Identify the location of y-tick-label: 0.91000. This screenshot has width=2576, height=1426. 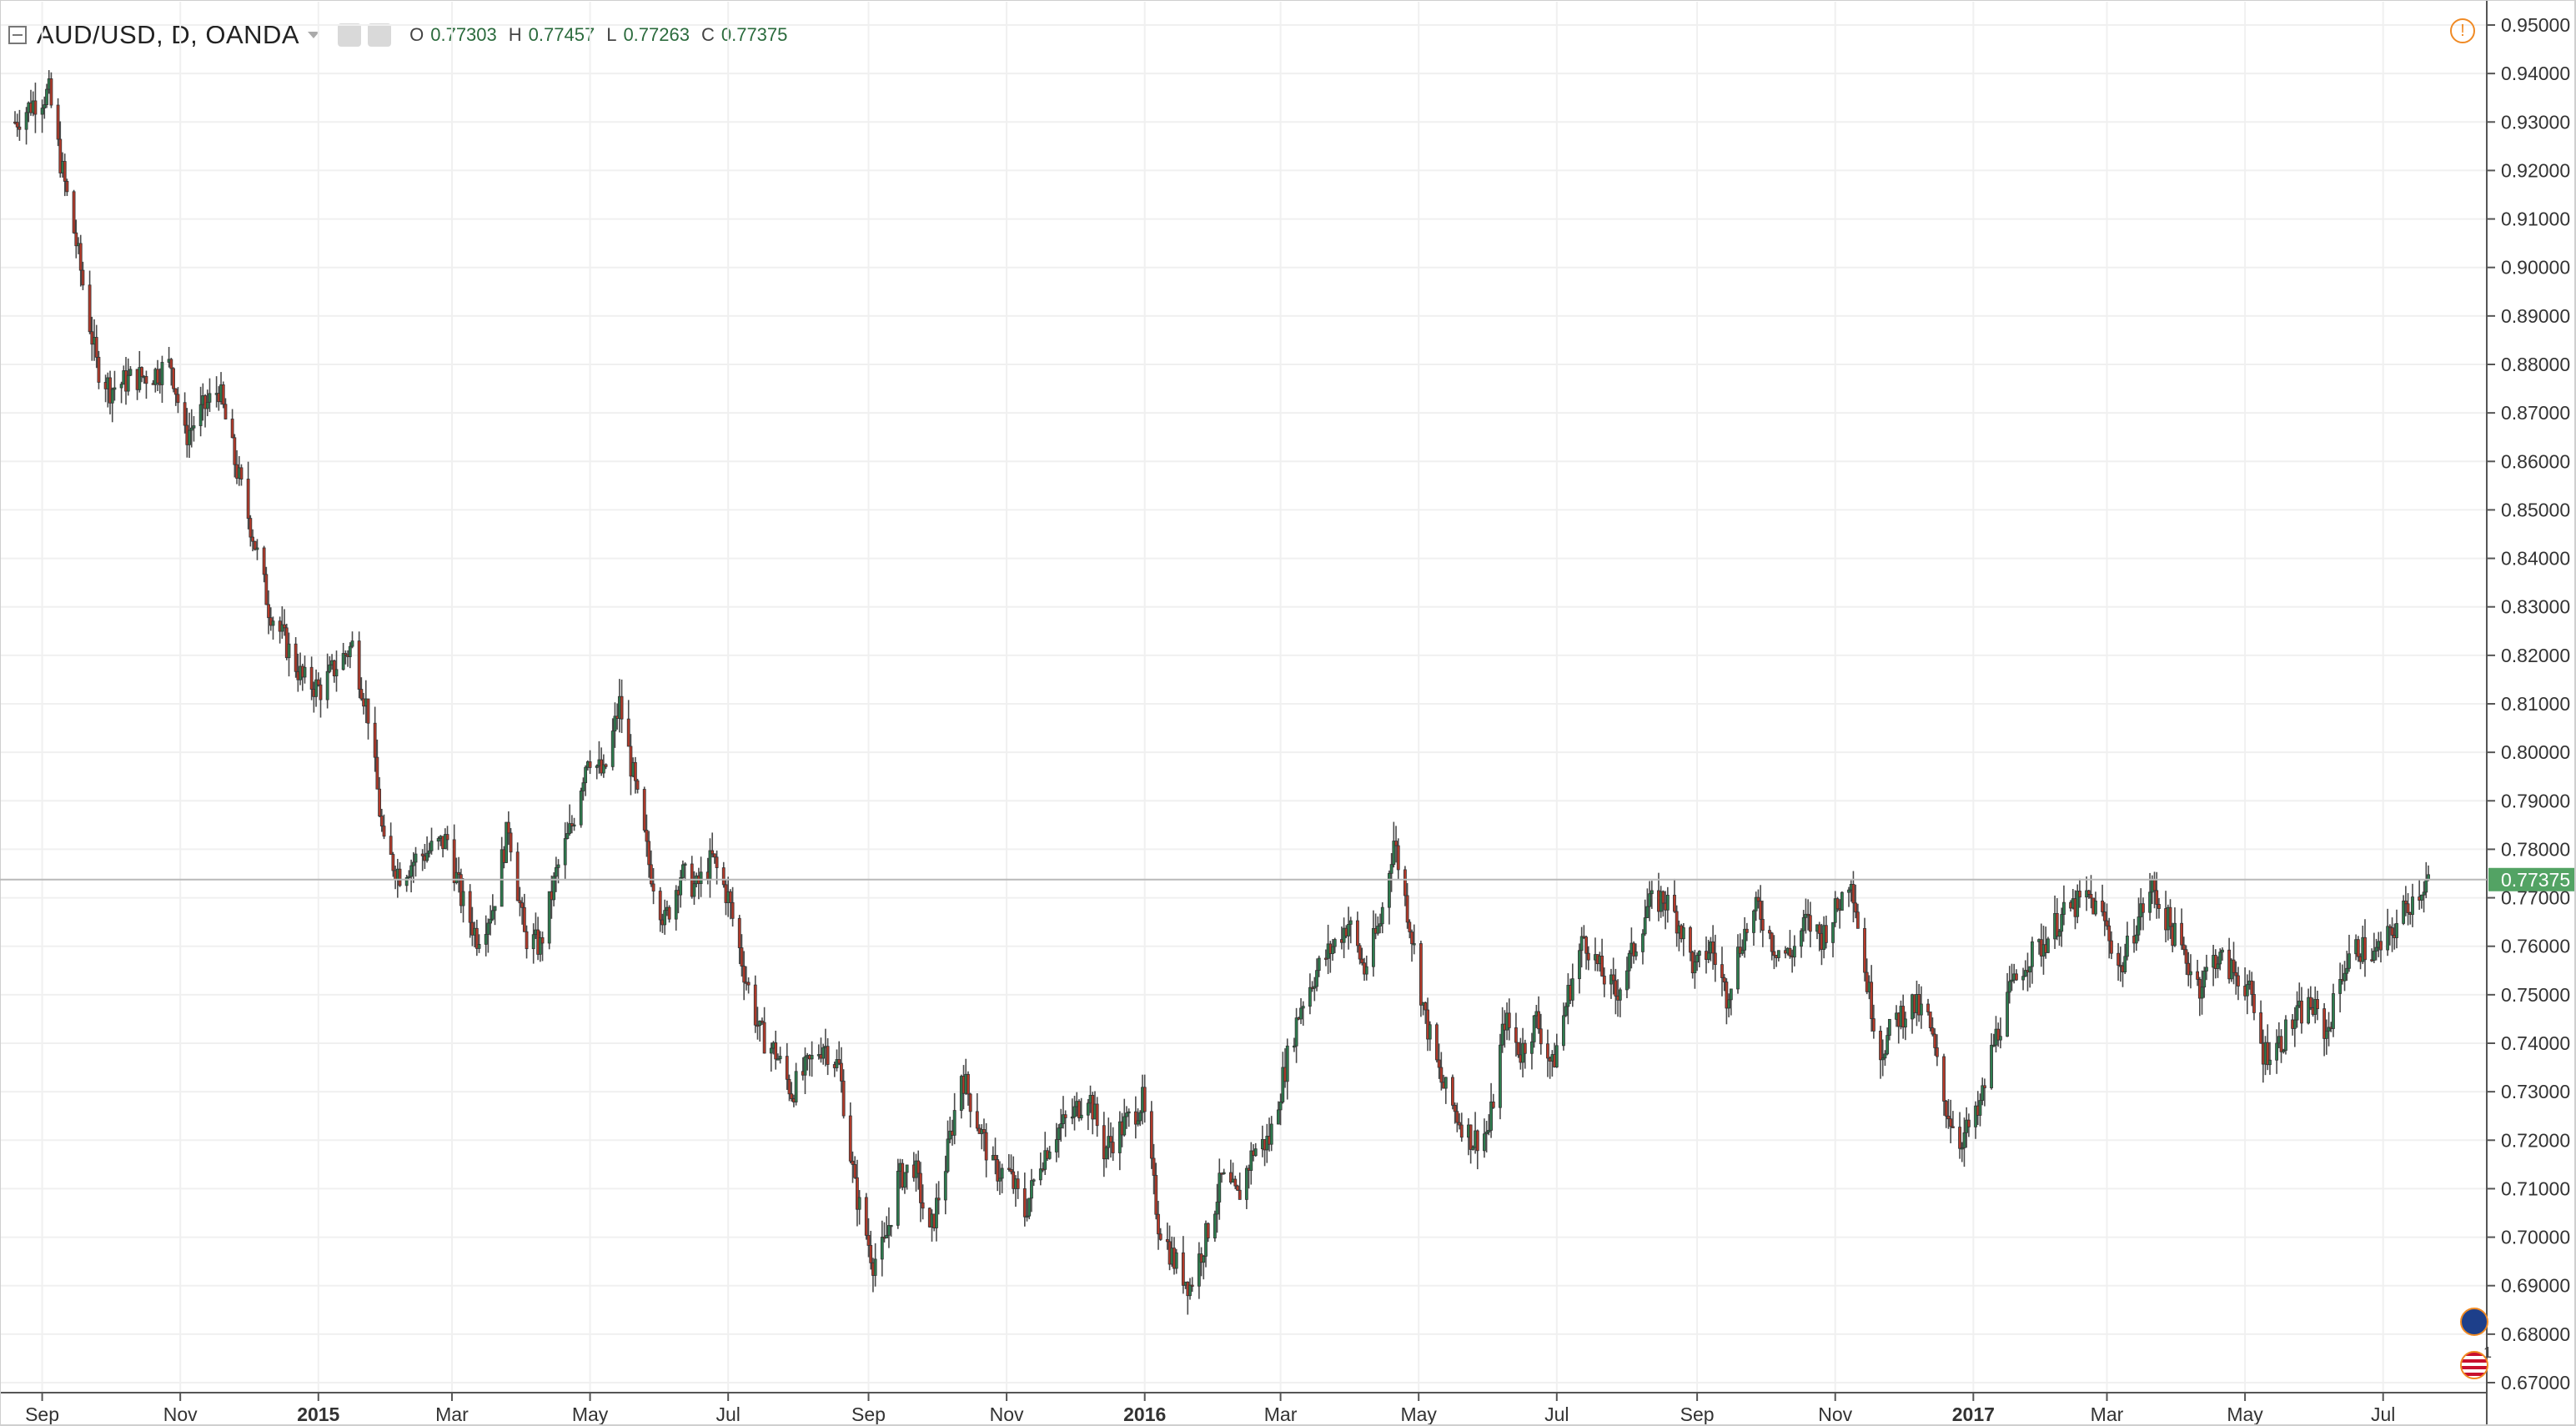
(2535, 219).